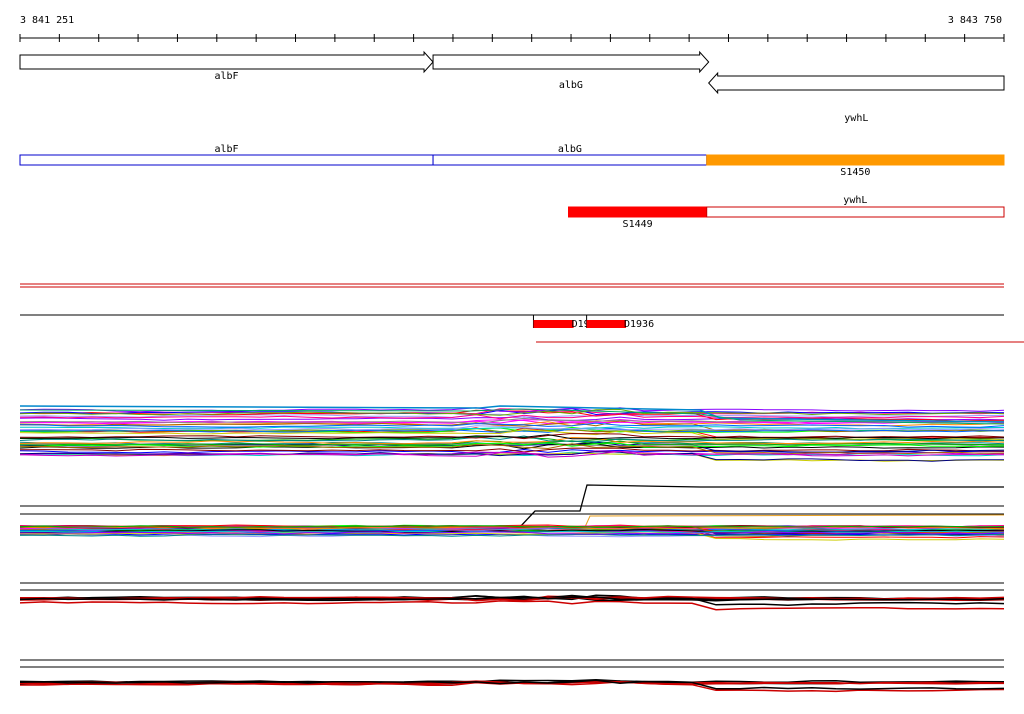 Image resolution: width=1024 pixels, height=714 pixels. What do you see at coordinates (855, 172) in the screenshot?
I see `annotation-label-S1450: S1450` at bounding box center [855, 172].